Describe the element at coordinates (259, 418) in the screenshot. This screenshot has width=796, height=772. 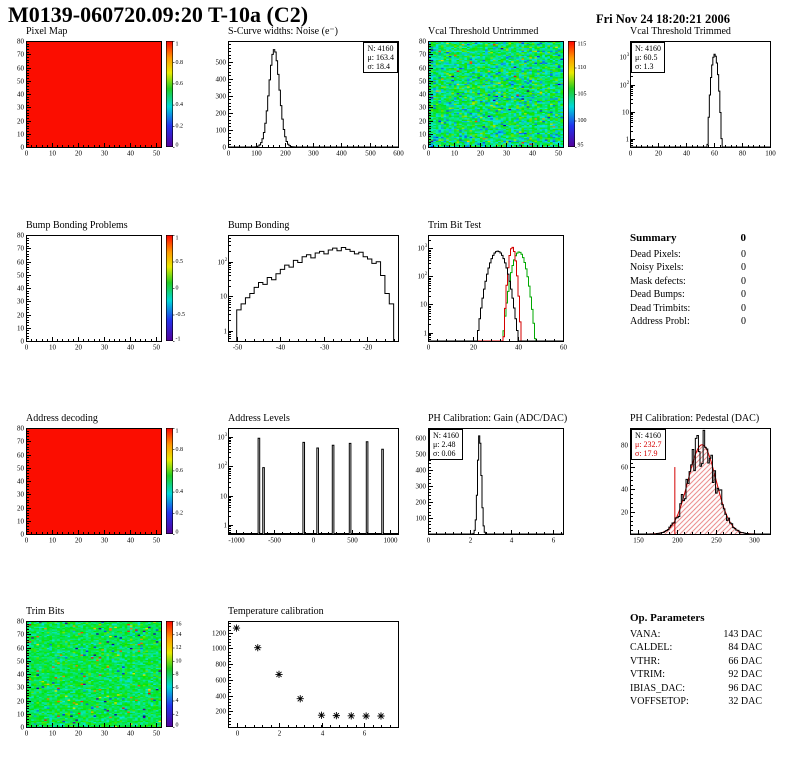
I see `chart-title-address-levels: Address Levels` at that location.